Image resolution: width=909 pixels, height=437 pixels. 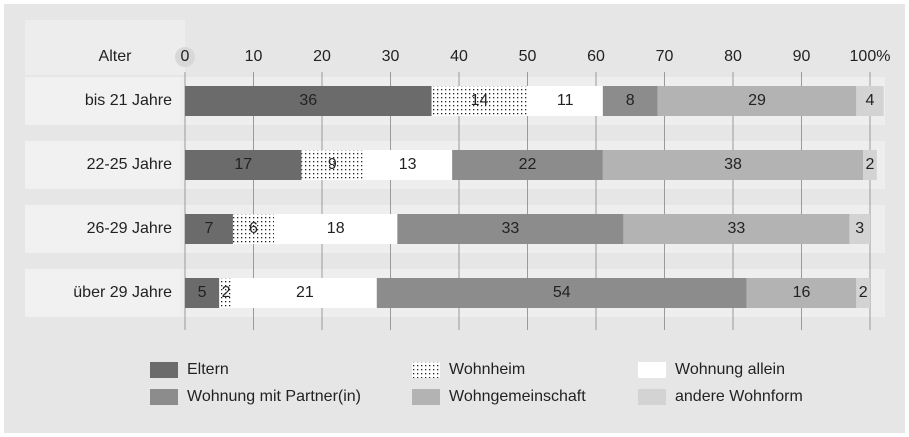 I want to click on value-label: 17, so click(x=243, y=164).